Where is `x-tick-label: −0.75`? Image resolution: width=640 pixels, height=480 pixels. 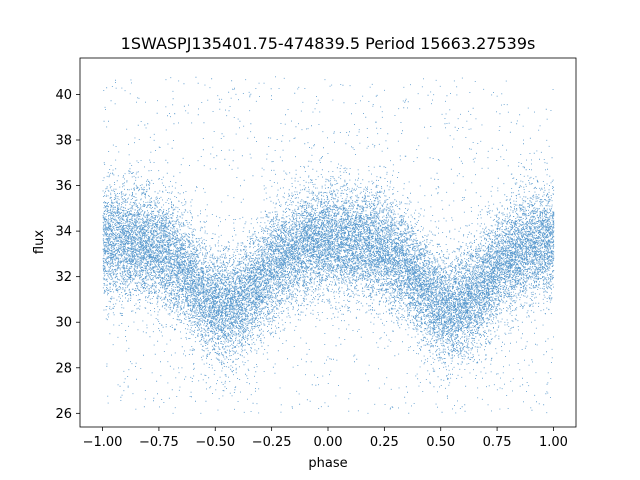
x-tick-label: −0.75 is located at coordinates (159, 442).